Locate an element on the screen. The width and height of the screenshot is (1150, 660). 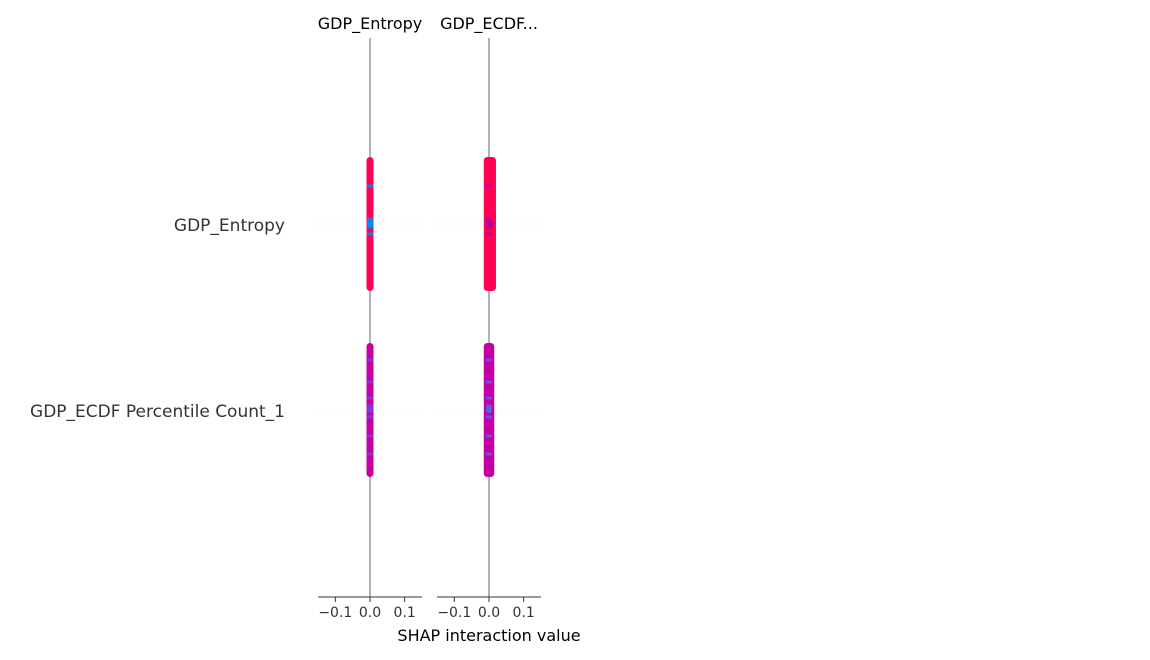
panel-gdp-entropy: GDP_Entropy −0.1 0.0 0.1 is located at coordinates (370, 317).